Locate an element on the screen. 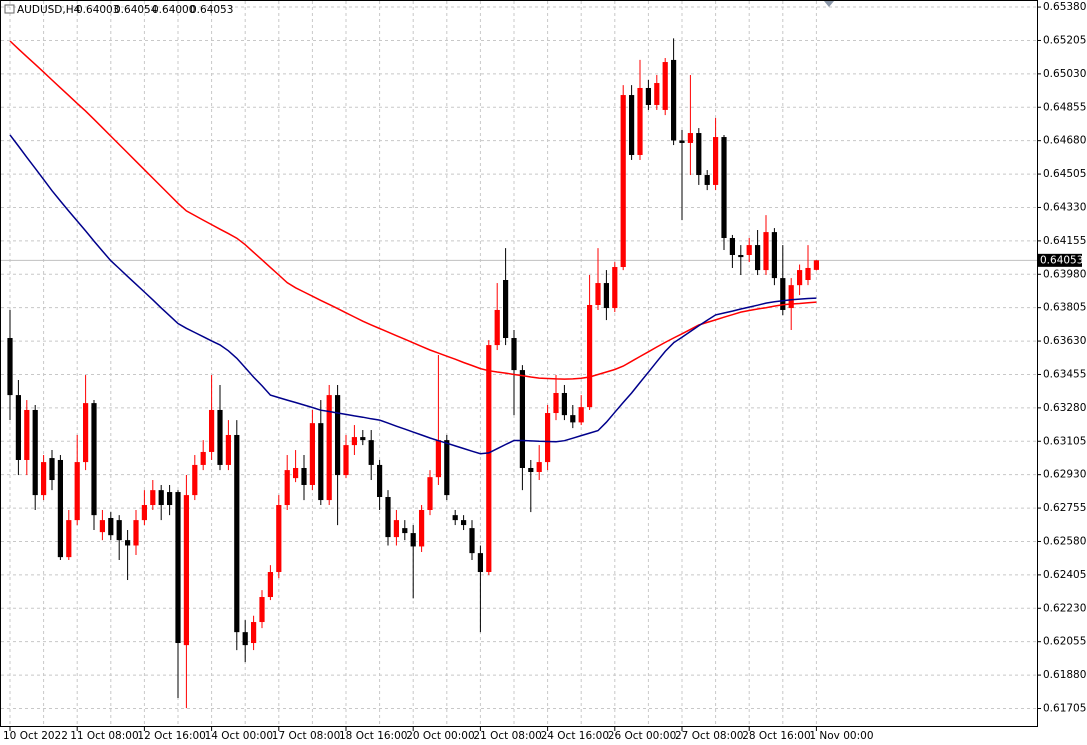  y-tick-label: 0.63805 is located at coordinates (1064, 308).